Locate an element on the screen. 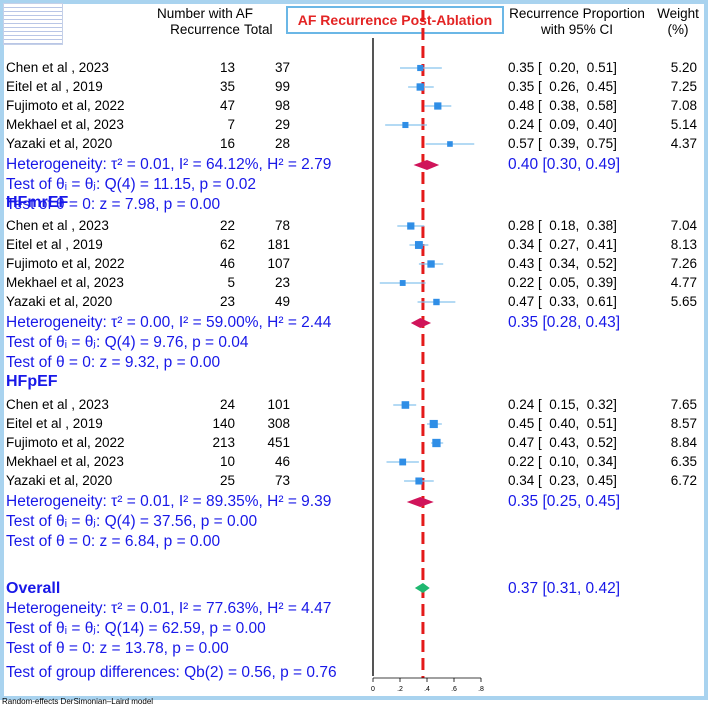 The width and height of the screenshot is (708, 708). af-count: 47 is located at coordinates (227, 105).